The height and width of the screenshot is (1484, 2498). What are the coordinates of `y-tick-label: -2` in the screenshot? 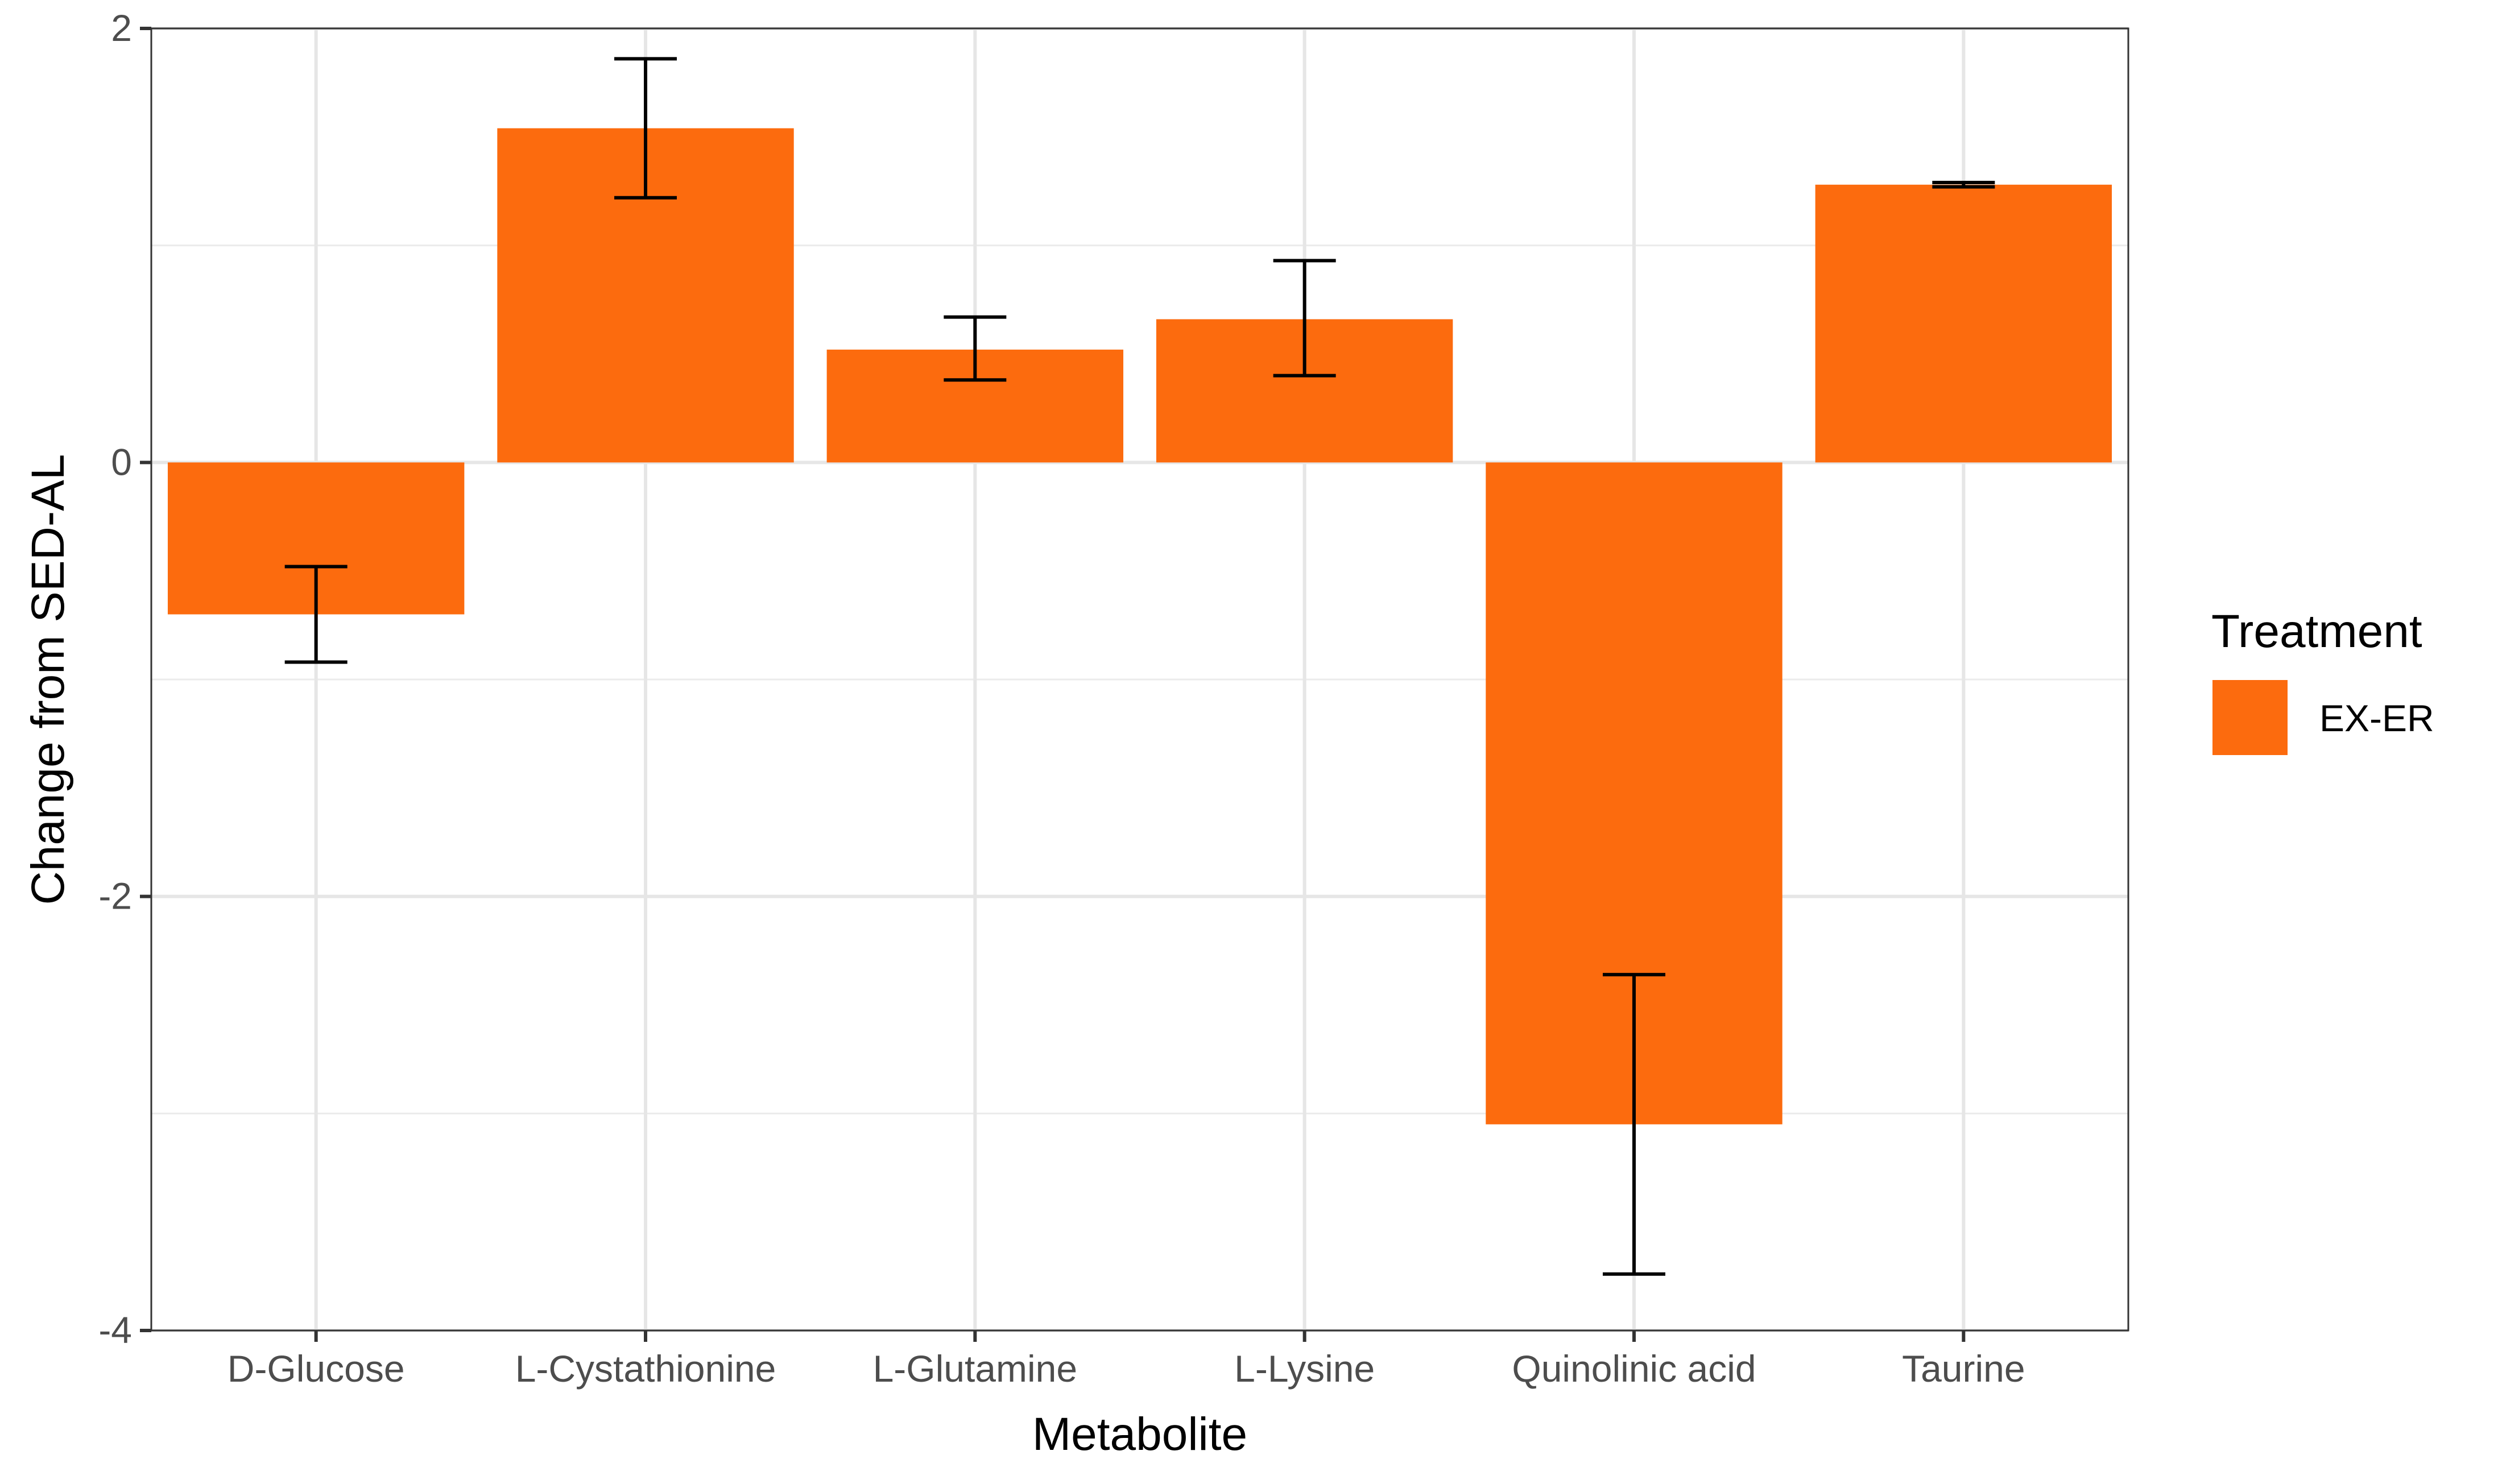 It's located at (115, 896).